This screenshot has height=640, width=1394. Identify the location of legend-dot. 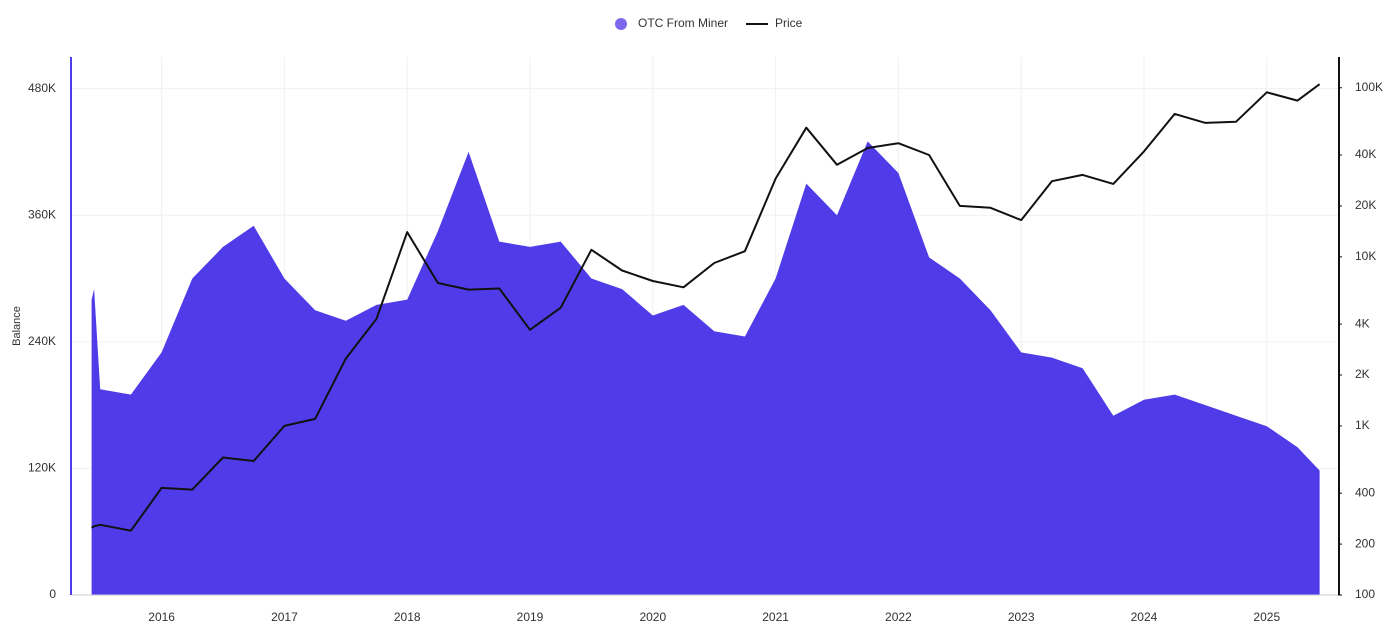
(621, 24).